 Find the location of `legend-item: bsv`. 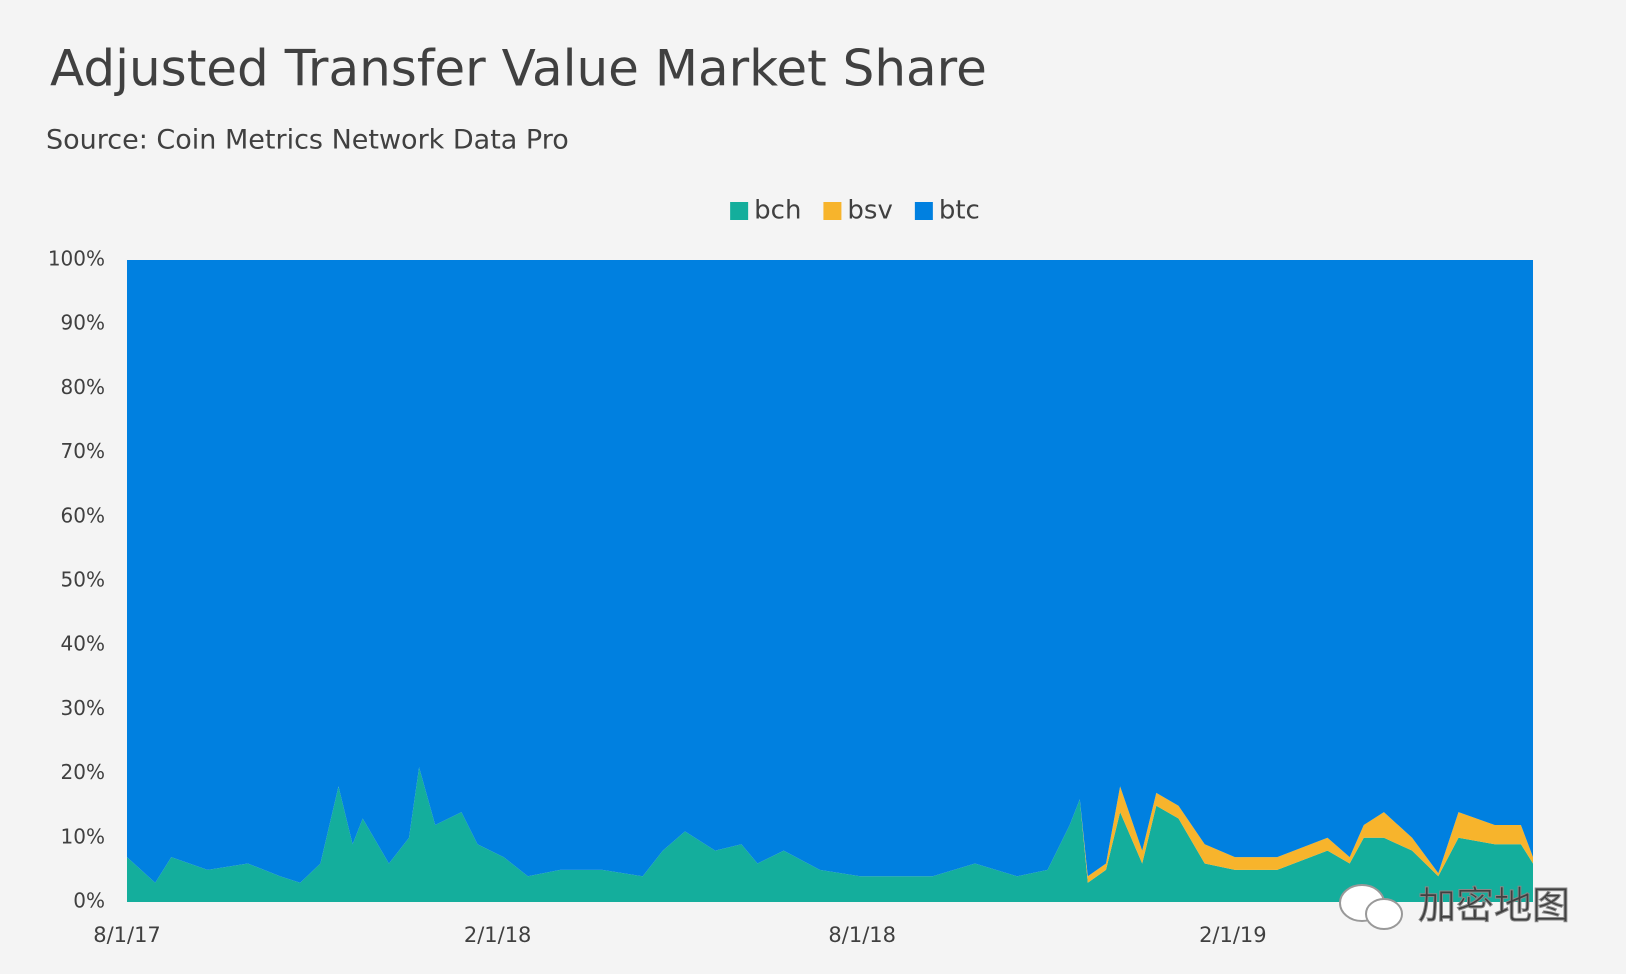

legend-item: bsv is located at coordinates (858, 211).